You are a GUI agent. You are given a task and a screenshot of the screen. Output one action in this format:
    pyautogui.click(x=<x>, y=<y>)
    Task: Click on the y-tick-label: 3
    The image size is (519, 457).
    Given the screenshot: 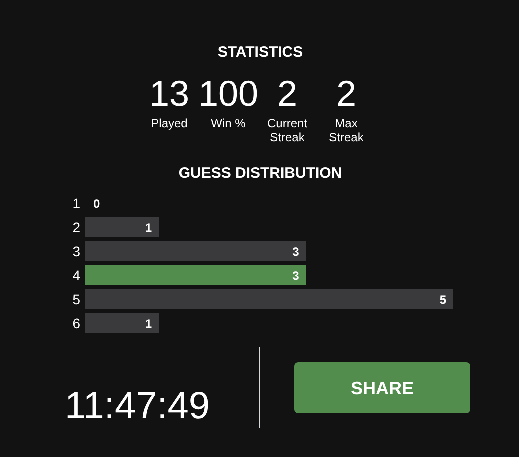 What is the action you would take?
    pyautogui.click(x=76, y=252)
    